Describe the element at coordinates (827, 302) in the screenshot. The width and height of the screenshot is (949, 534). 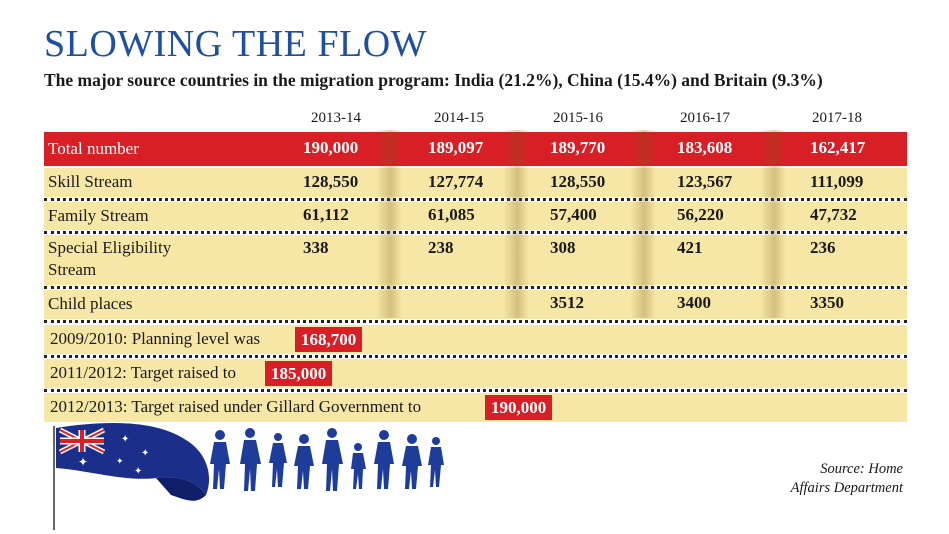
I see `table-cell: 3350` at that location.